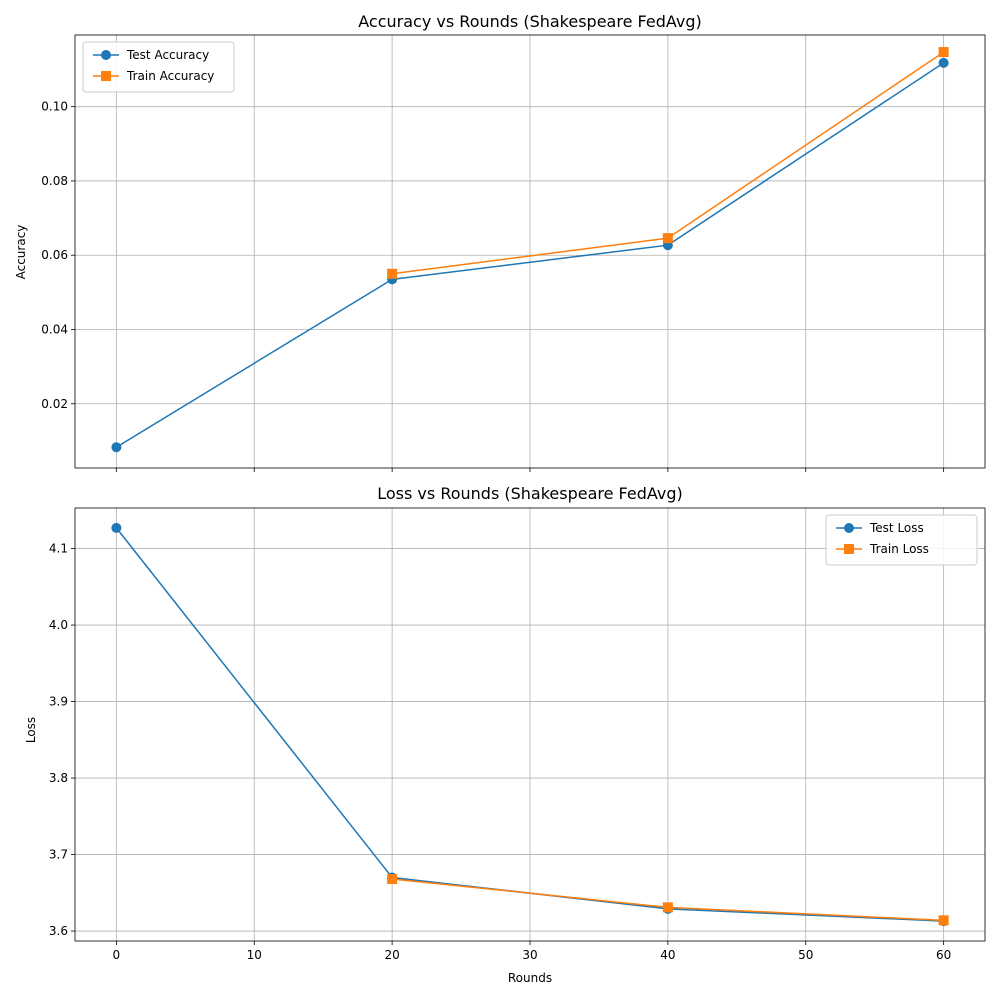 This screenshot has height=1000, width=1000. What do you see at coordinates (54, 255) in the screenshot?
I see `accuracy-y-tick-label: 0.06` at bounding box center [54, 255].